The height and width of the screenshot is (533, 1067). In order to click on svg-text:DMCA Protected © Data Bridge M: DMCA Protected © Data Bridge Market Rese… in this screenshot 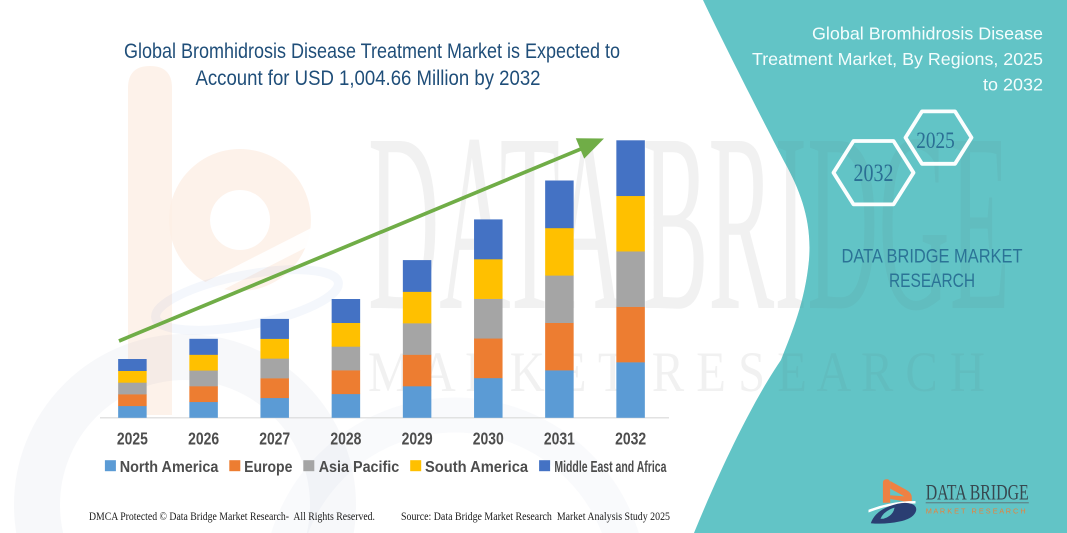, I will do `click(232, 516)`.